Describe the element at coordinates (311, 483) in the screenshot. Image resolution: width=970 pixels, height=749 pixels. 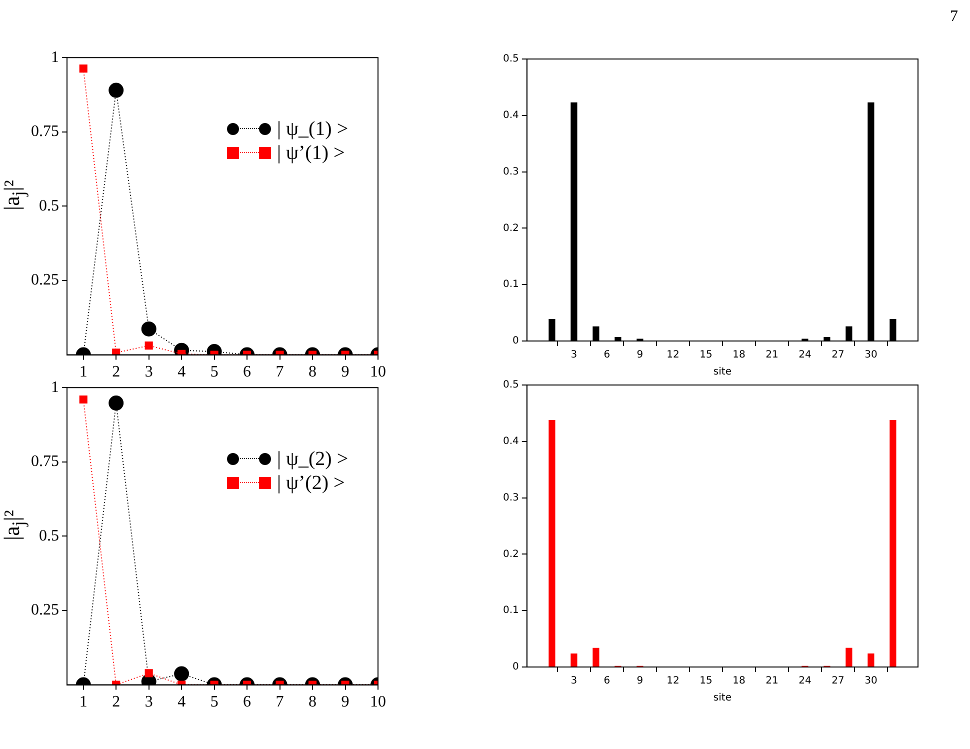
I see `legend-label: | ψ’(2) >` at that location.